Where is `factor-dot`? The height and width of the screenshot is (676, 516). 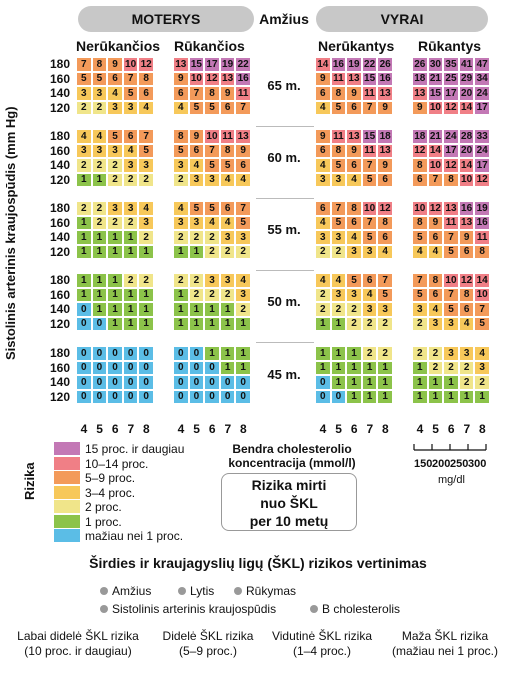
factor-dot is located at coordinates (104, 609).